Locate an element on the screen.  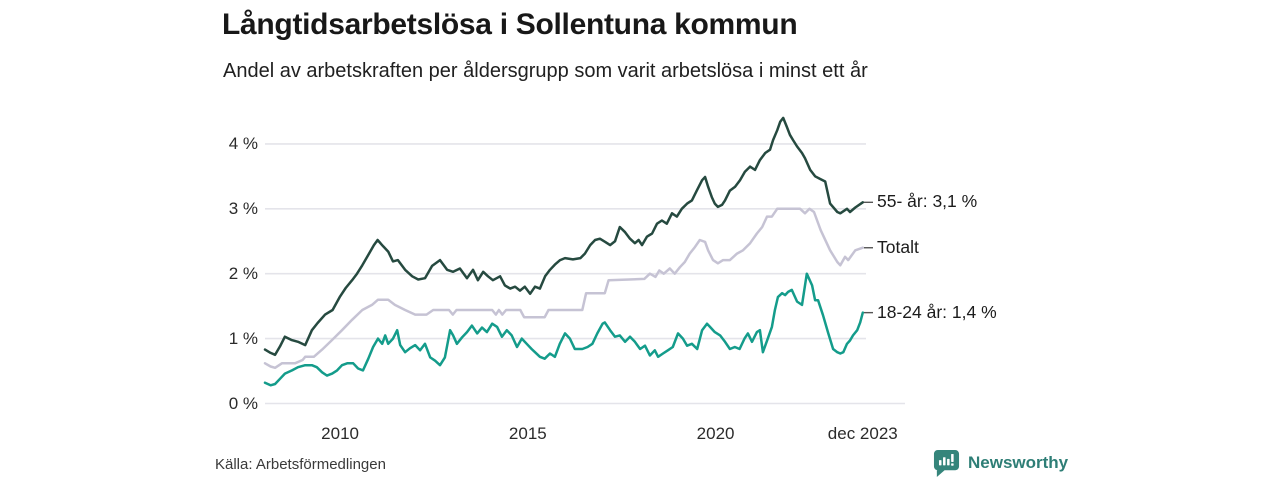
y-tick-label-1: 1 % is located at coordinates (243, 338).